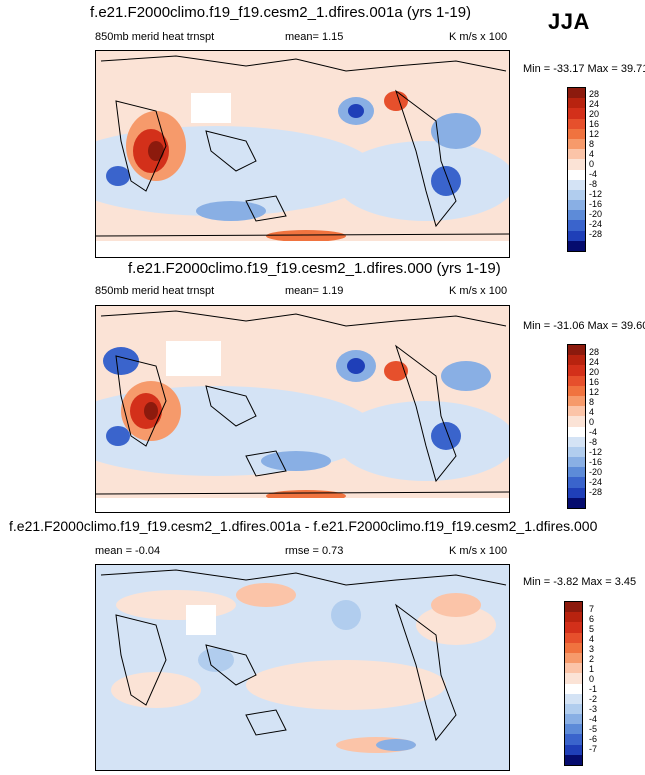 The image size is (645, 775). I want to click on panel3-tick: -4, so click(593, 719).